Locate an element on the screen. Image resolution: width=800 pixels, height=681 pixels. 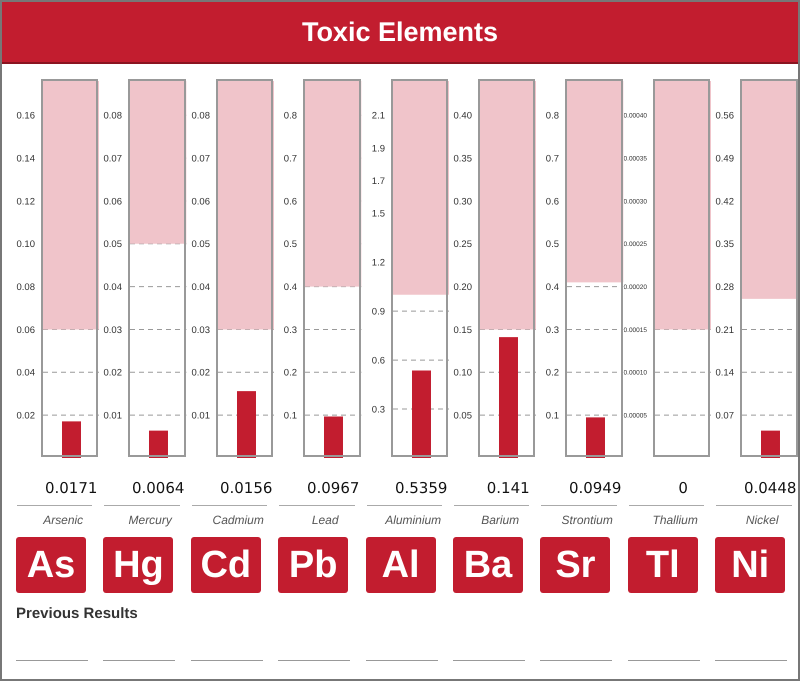
data-label: 0.0967 is located at coordinates (333, 487).